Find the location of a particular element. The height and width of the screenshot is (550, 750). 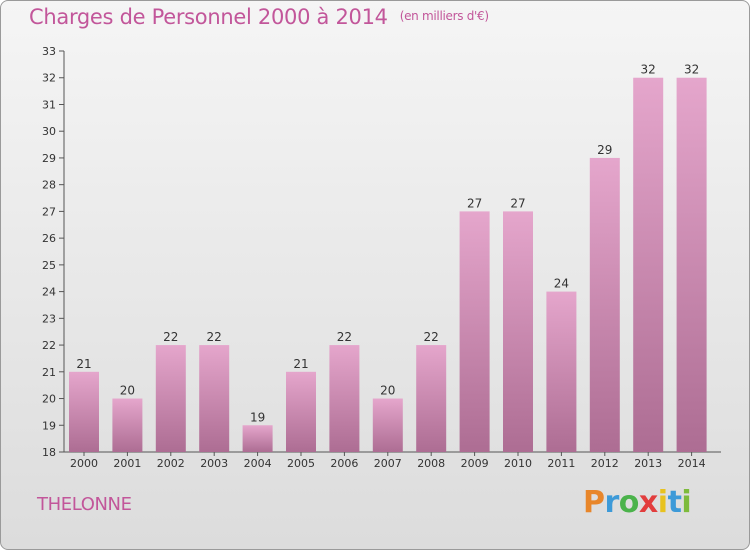

bar-value-label: 24 is located at coordinates (561, 284).